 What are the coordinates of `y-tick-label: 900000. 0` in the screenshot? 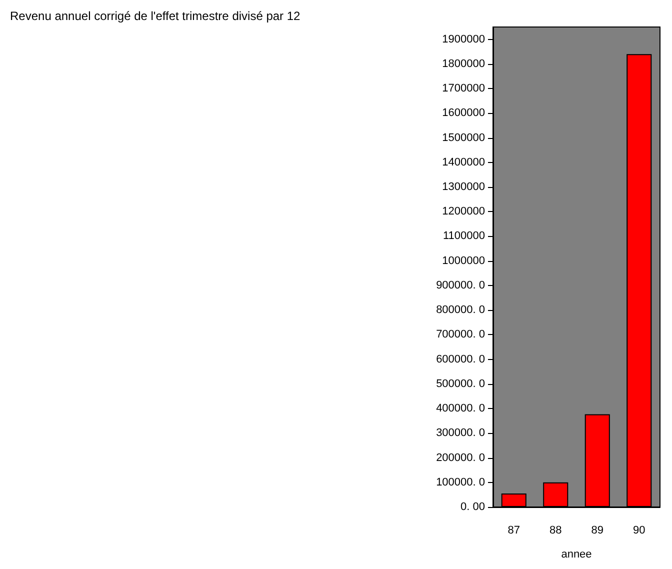 It's located at (460, 285).